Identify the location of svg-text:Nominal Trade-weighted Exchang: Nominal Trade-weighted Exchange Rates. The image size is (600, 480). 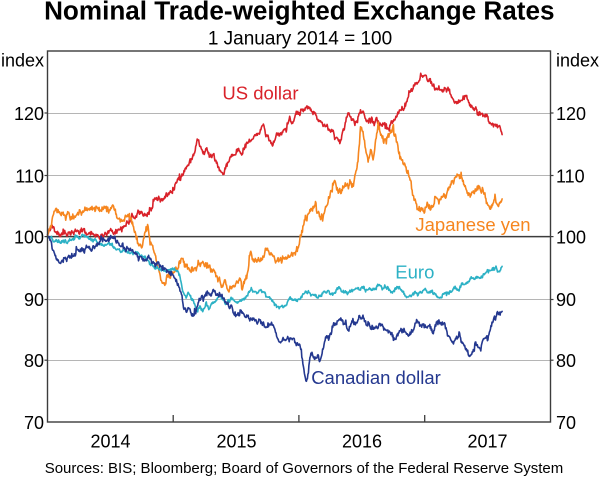
(299, 12).